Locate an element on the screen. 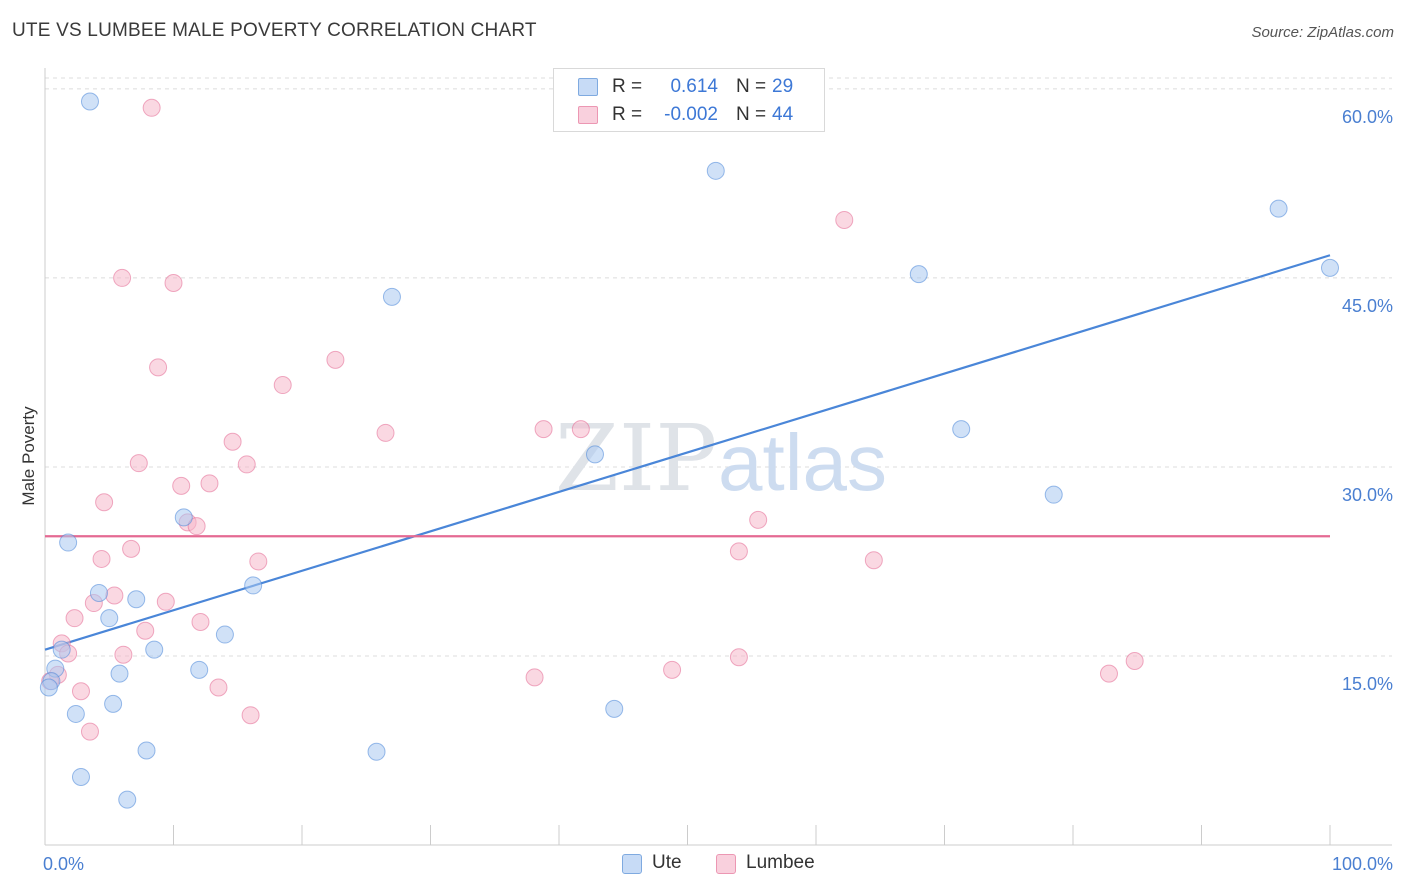 This screenshot has width=1406, height=892. x-tick-label: 100.0% is located at coordinates (1362, 864).